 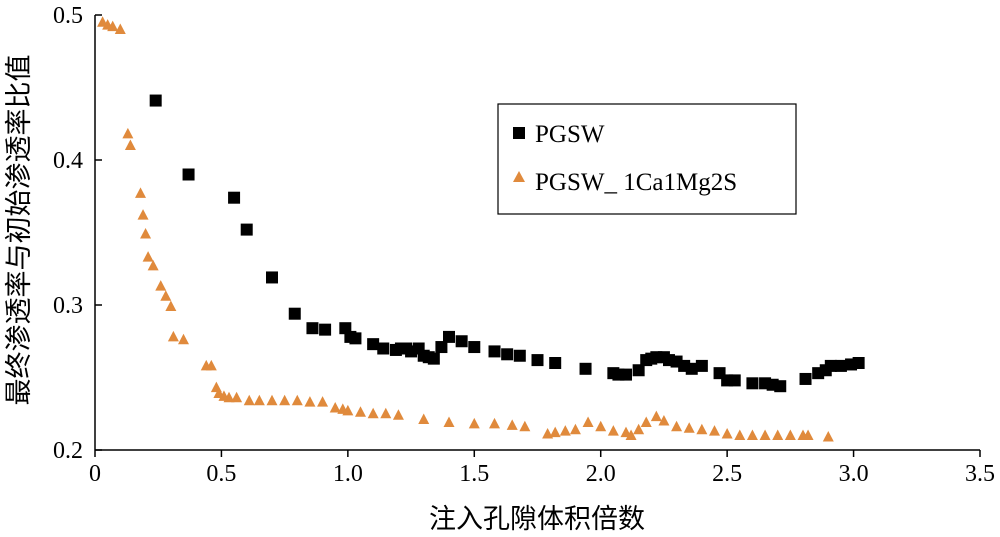 I want to click on x-tick-label: 3.5, so click(x=980, y=474).